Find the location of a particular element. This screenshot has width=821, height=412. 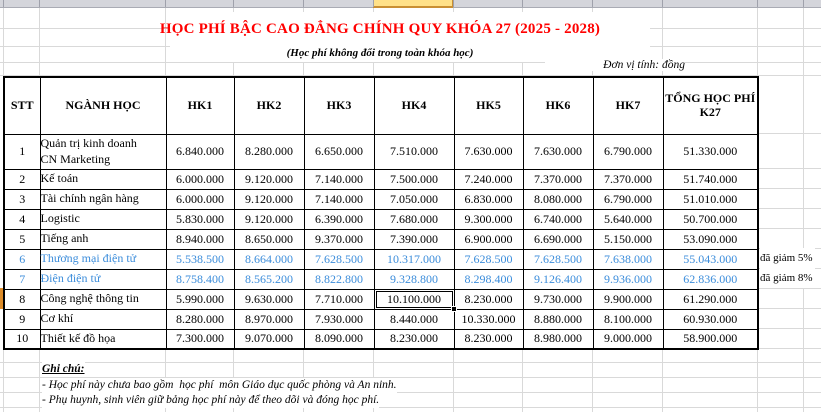

value-cell: 62.836.000 is located at coordinates (710, 279).